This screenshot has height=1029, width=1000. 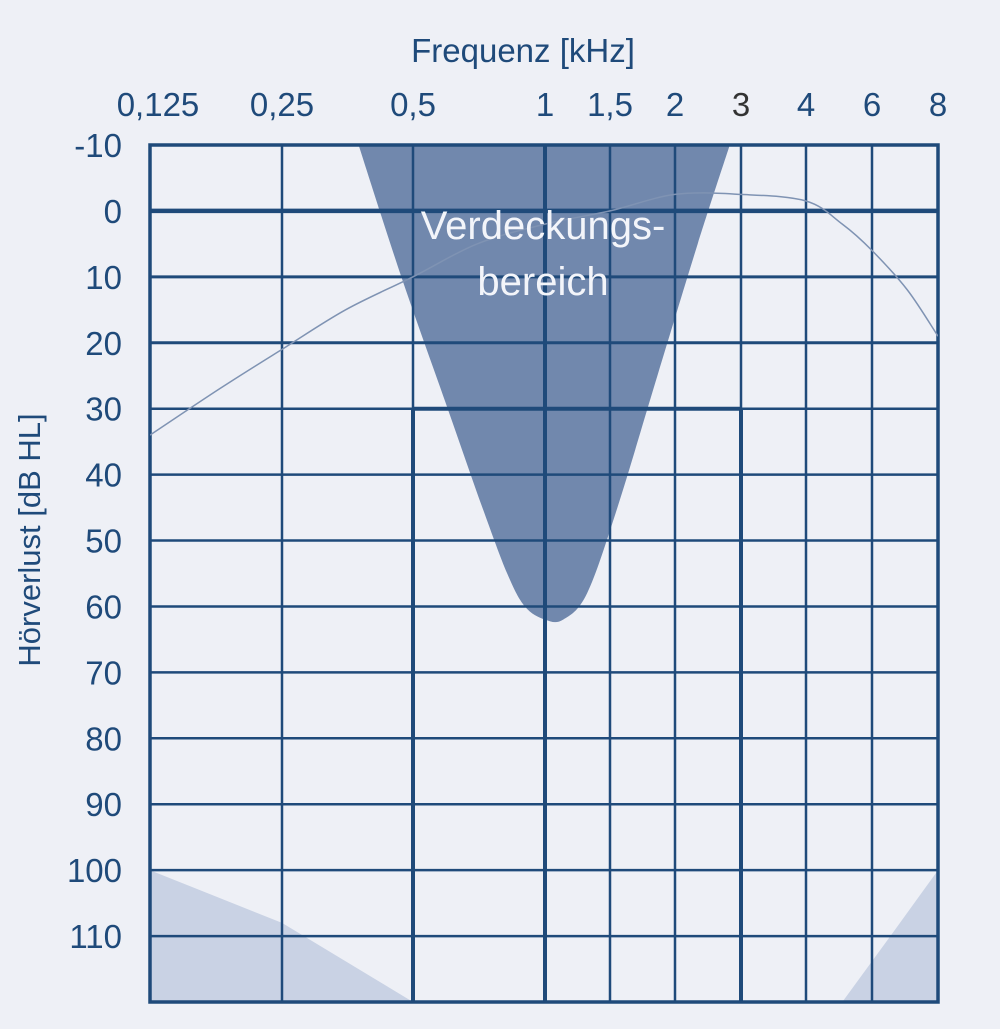 I want to click on x-tick-label: 2, so click(x=675, y=104).